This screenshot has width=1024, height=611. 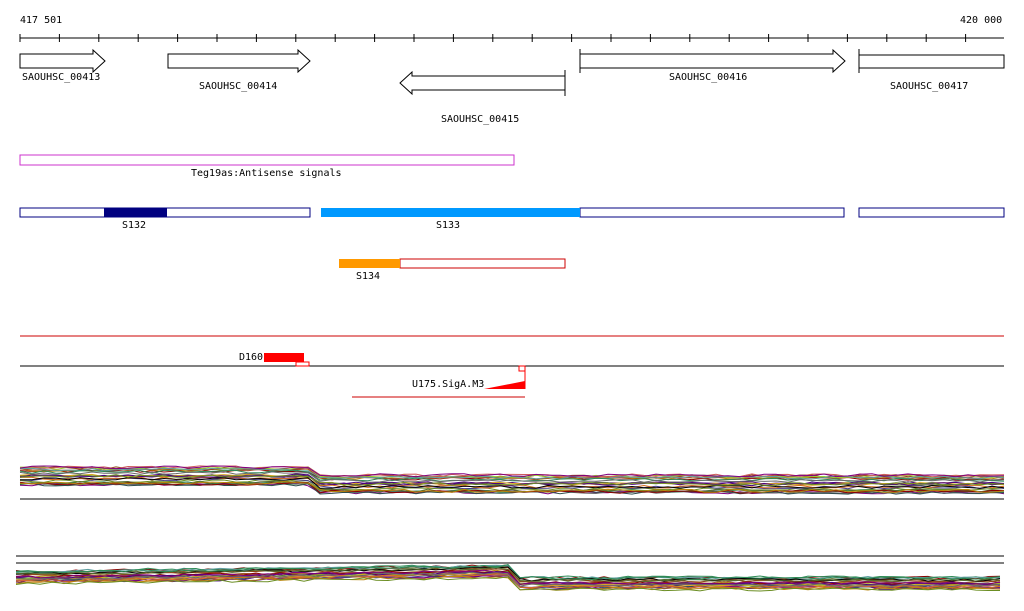 I want to click on feature-d160, so click(x=284, y=357).